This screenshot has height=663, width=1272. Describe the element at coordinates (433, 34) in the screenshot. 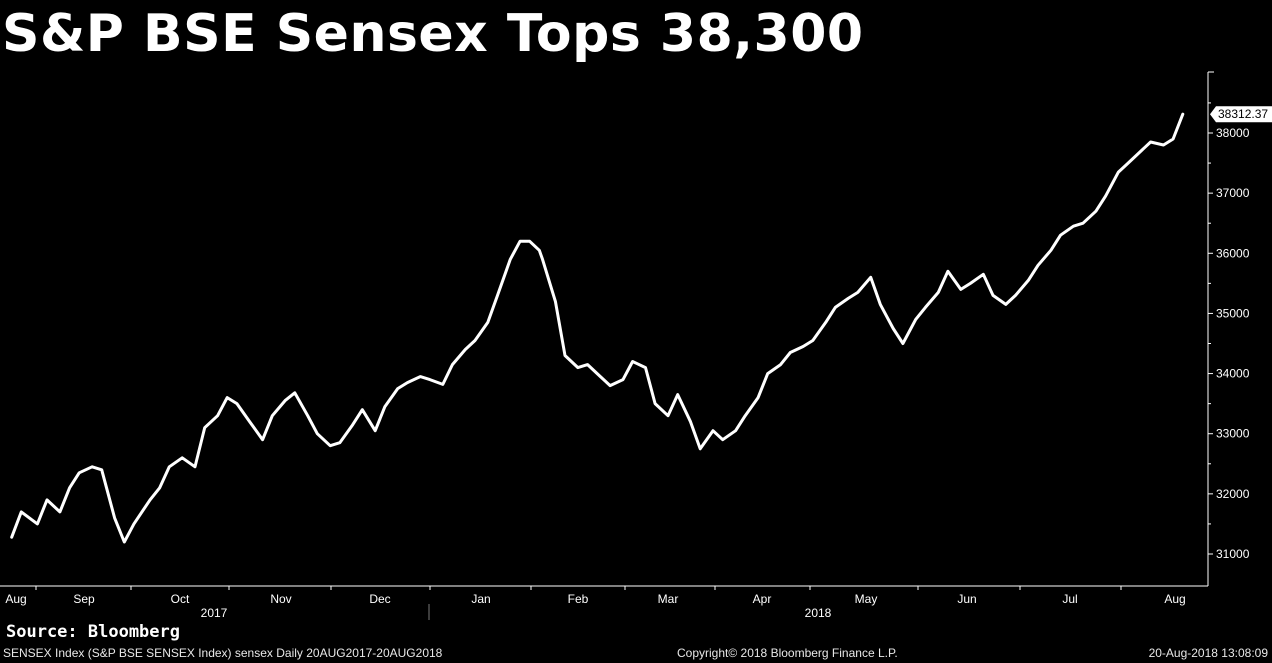

I see `chart-title: S&P BSE Sensex Tops 38,300` at that location.